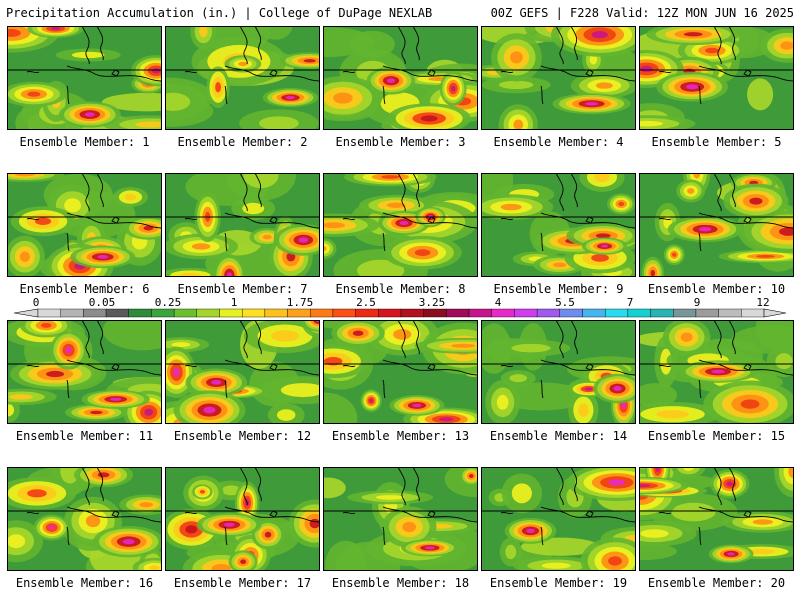 The height and width of the screenshot is (600, 800). What do you see at coordinates (84, 436) in the screenshot?
I see `ensemble-member-label: Ensemble Member: 11` at bounding box center [84, 436].